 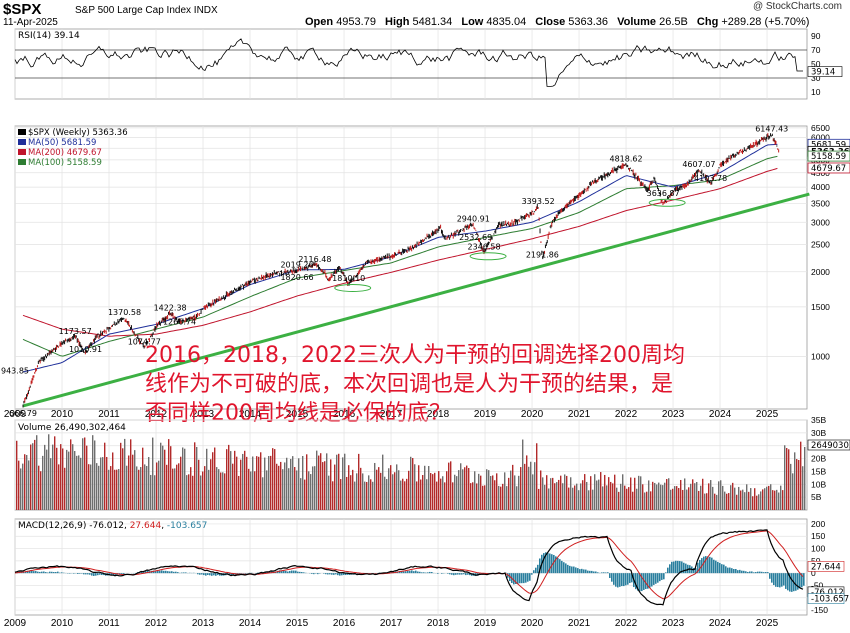 I want to click on x-tick-label: 2012, so click(x=156, y=414).